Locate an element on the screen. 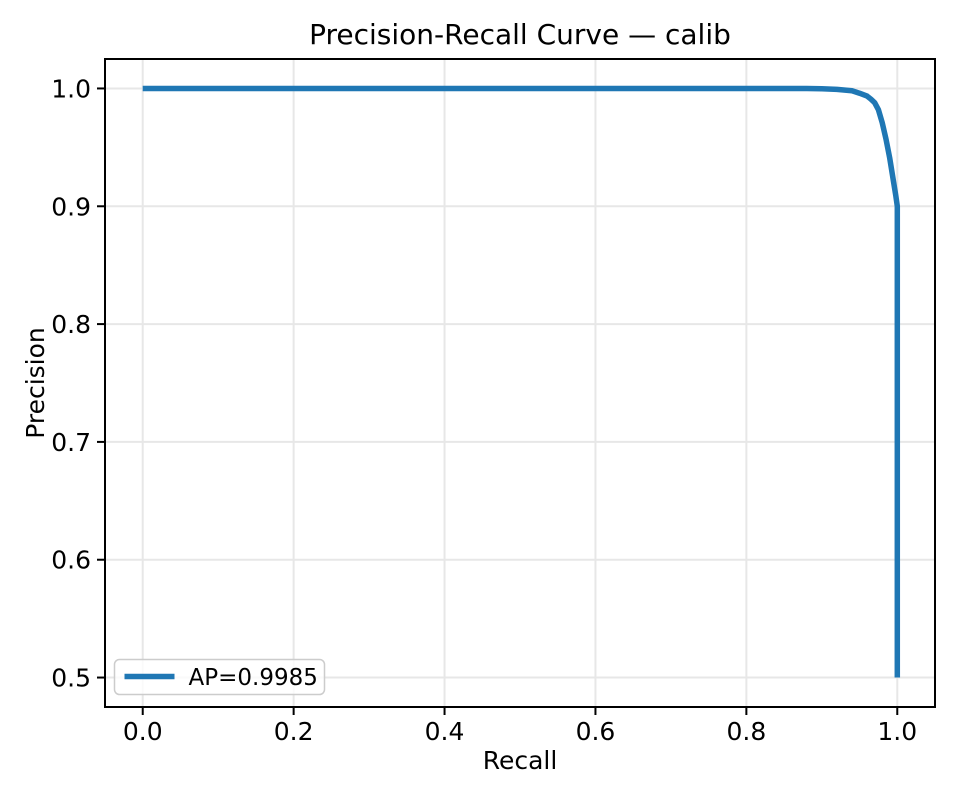 The width and height of the screenshot is (960, 800). x-tick-label: 0.2 is located at coordinates (294, 731).